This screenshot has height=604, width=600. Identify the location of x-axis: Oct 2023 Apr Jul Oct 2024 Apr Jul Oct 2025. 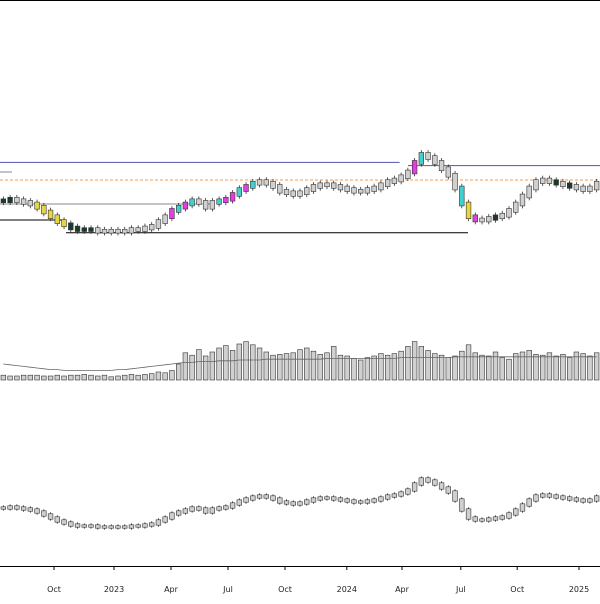
(318, 580).